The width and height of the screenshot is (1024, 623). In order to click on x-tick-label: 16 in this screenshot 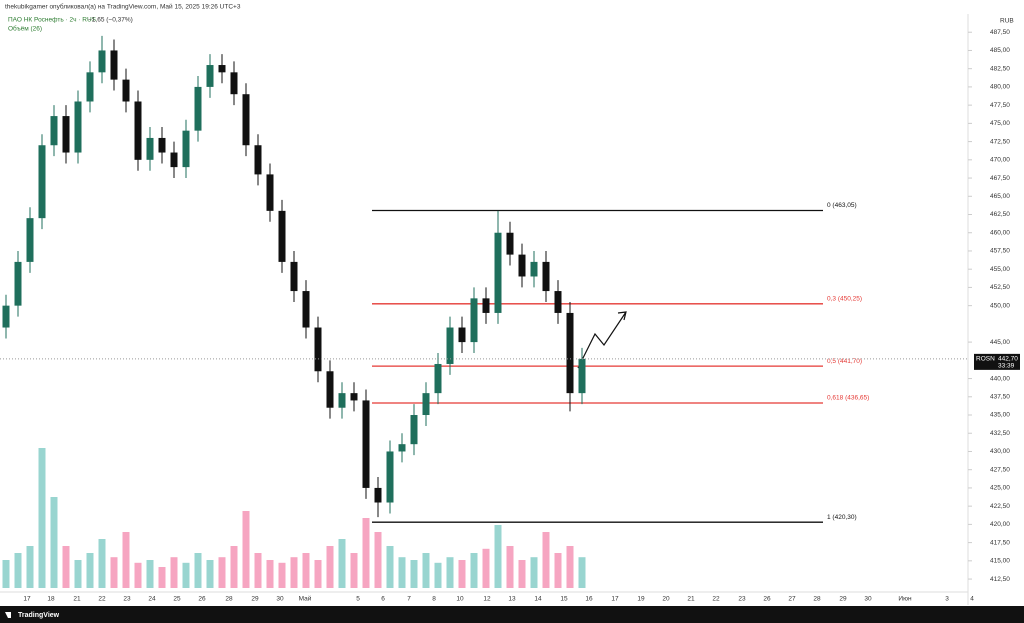, I will do `click(589, 599)`.